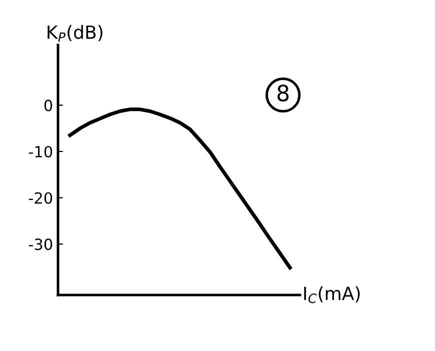 The width and height of the screenshot is (435, 351). I want to click on y-tick-label: 0, so click(48, 106).